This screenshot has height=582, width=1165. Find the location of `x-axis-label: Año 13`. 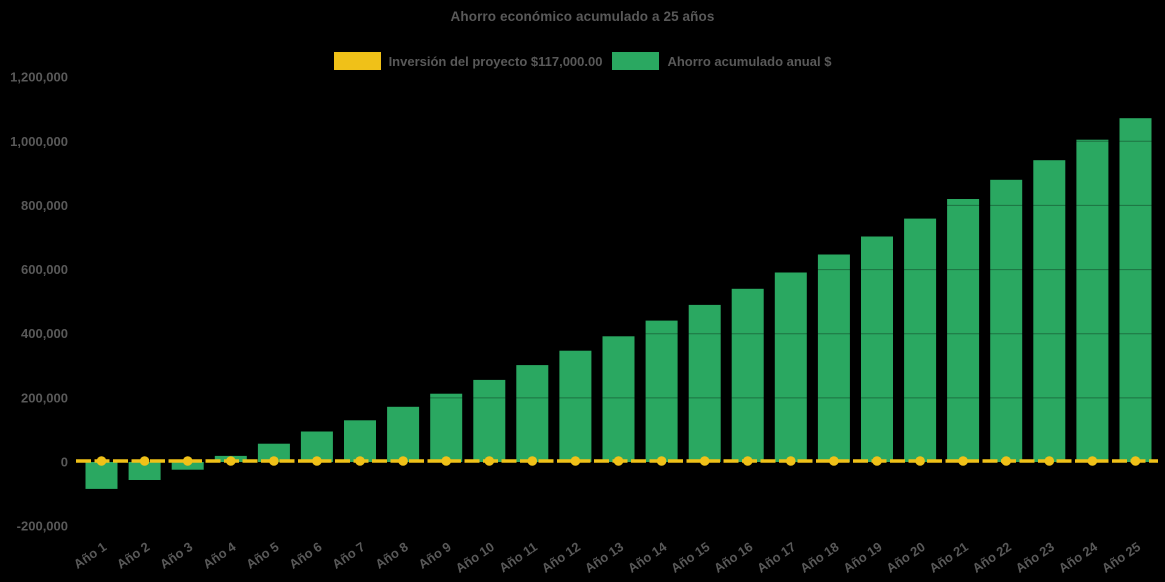

x-axis-label: Año 13 is located at coordinates (604, 557).